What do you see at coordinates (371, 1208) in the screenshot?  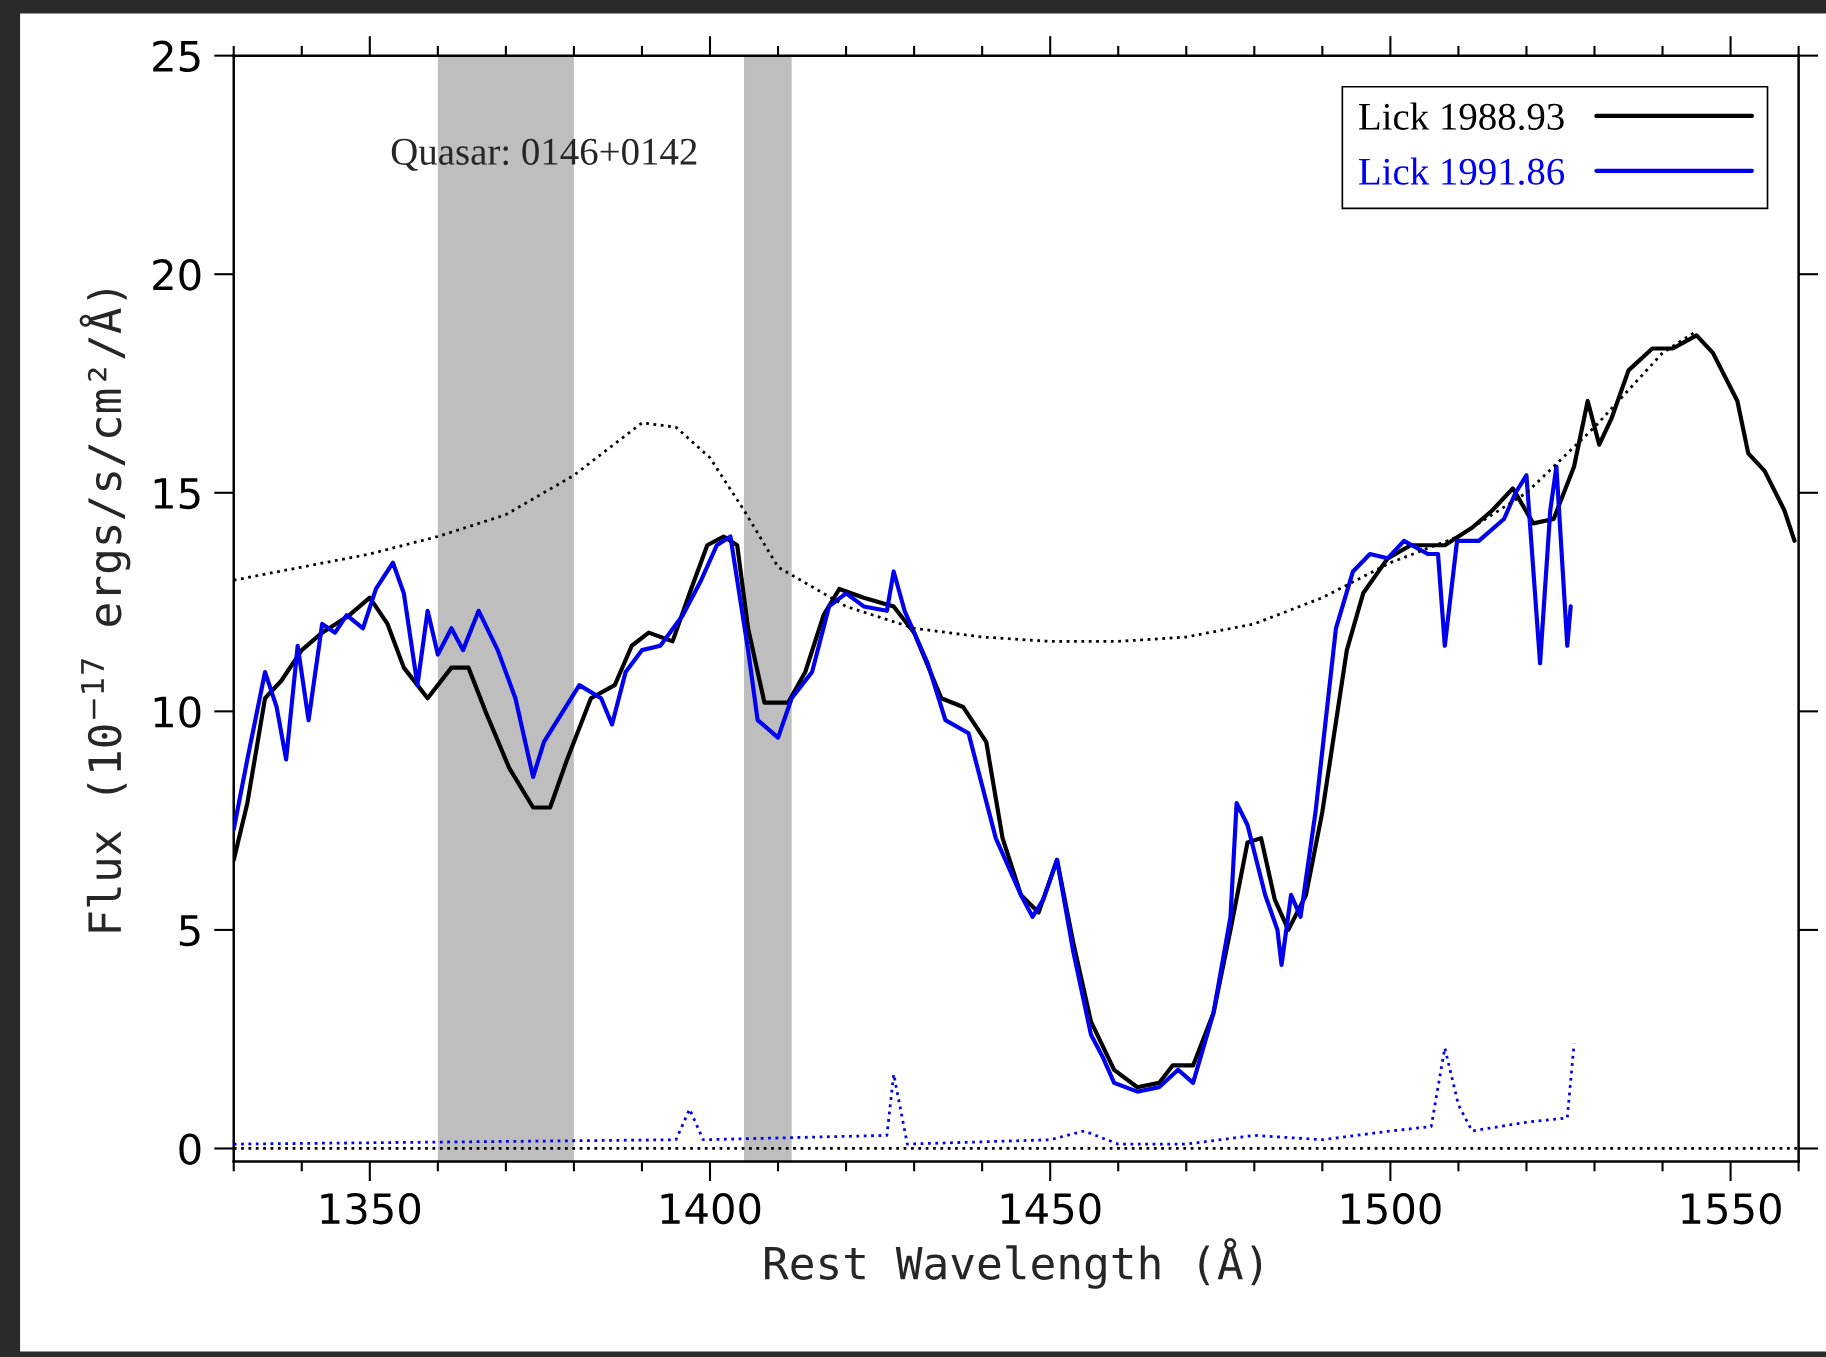 I see `x-tick-label: 1350` at bounding box center [371, 1208].